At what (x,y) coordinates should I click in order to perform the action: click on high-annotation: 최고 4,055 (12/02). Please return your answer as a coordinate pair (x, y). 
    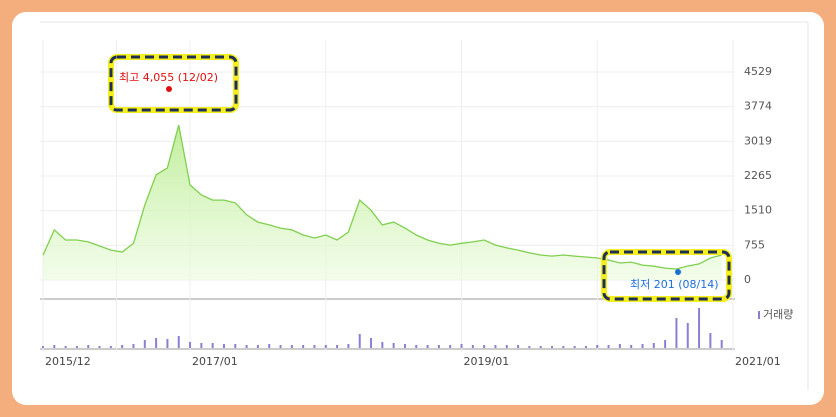
    Looking at the image, I should click on (168, 77).